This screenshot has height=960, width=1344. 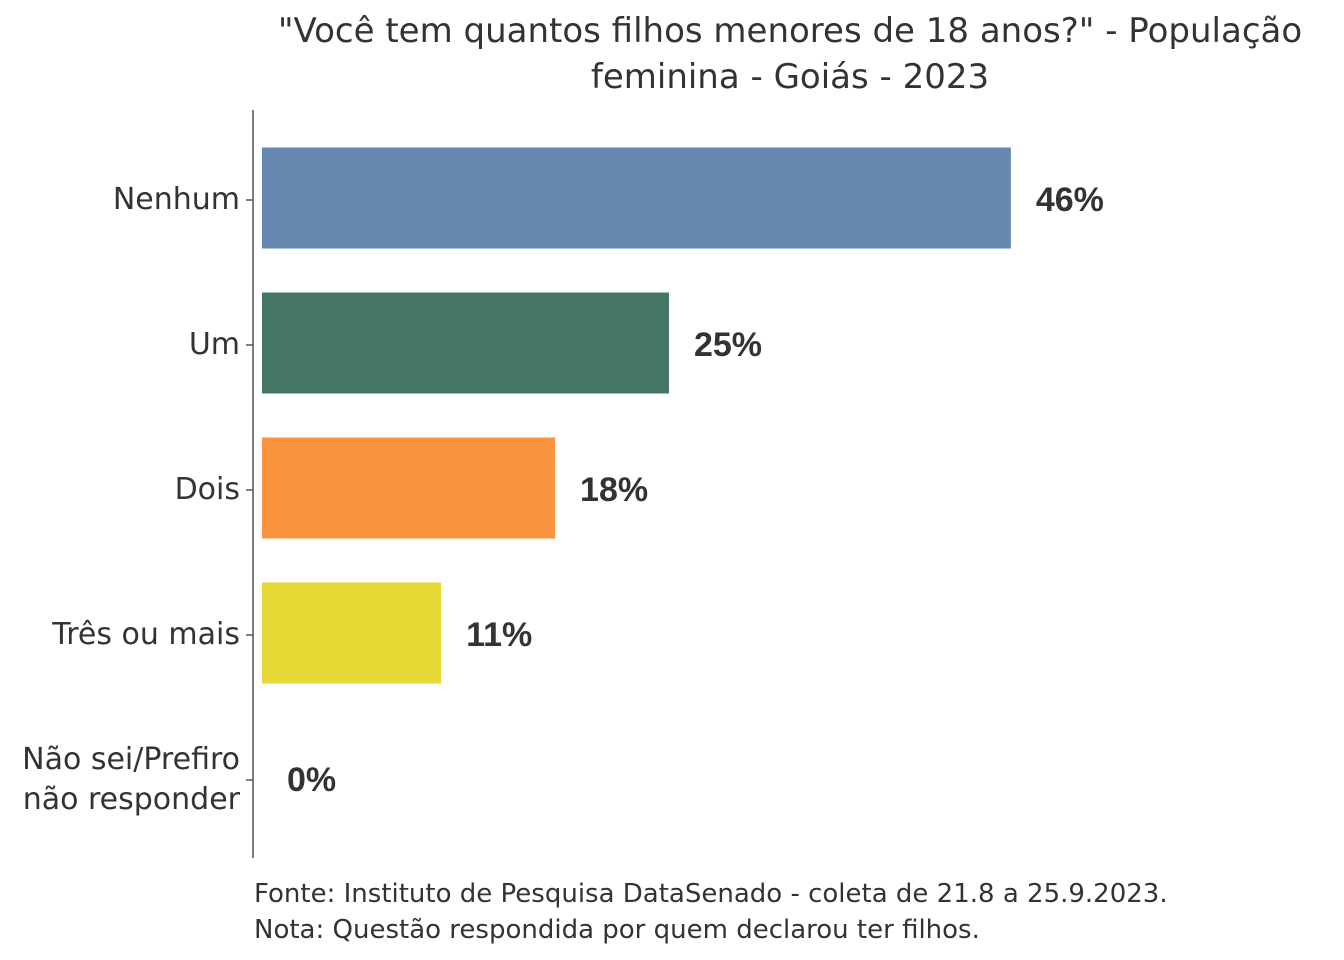 I want to click on value-label: 0%, so click(x=311, y=780).